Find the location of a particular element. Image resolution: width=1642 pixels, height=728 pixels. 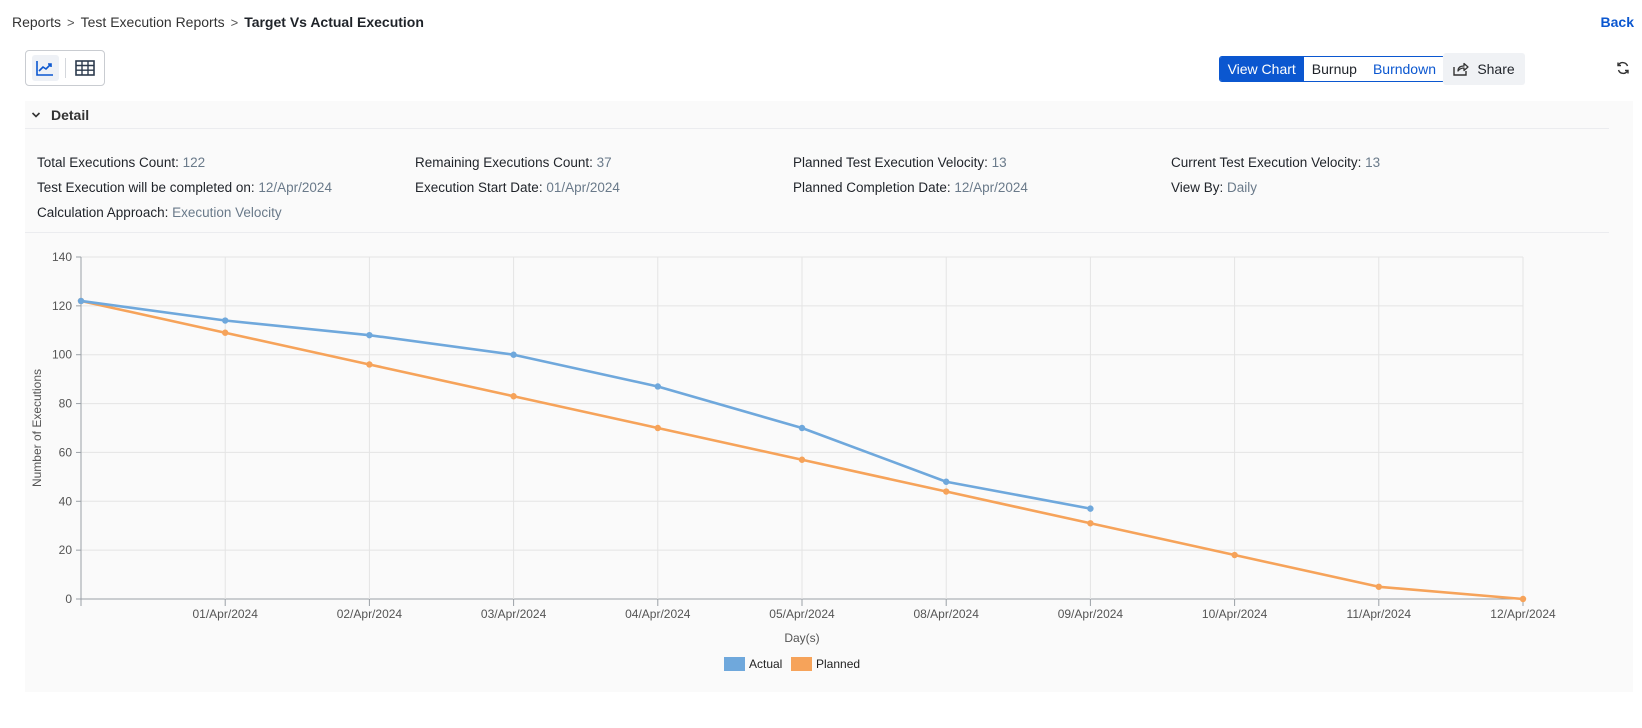

refresh-icon is located at coordinates (1623, 68).